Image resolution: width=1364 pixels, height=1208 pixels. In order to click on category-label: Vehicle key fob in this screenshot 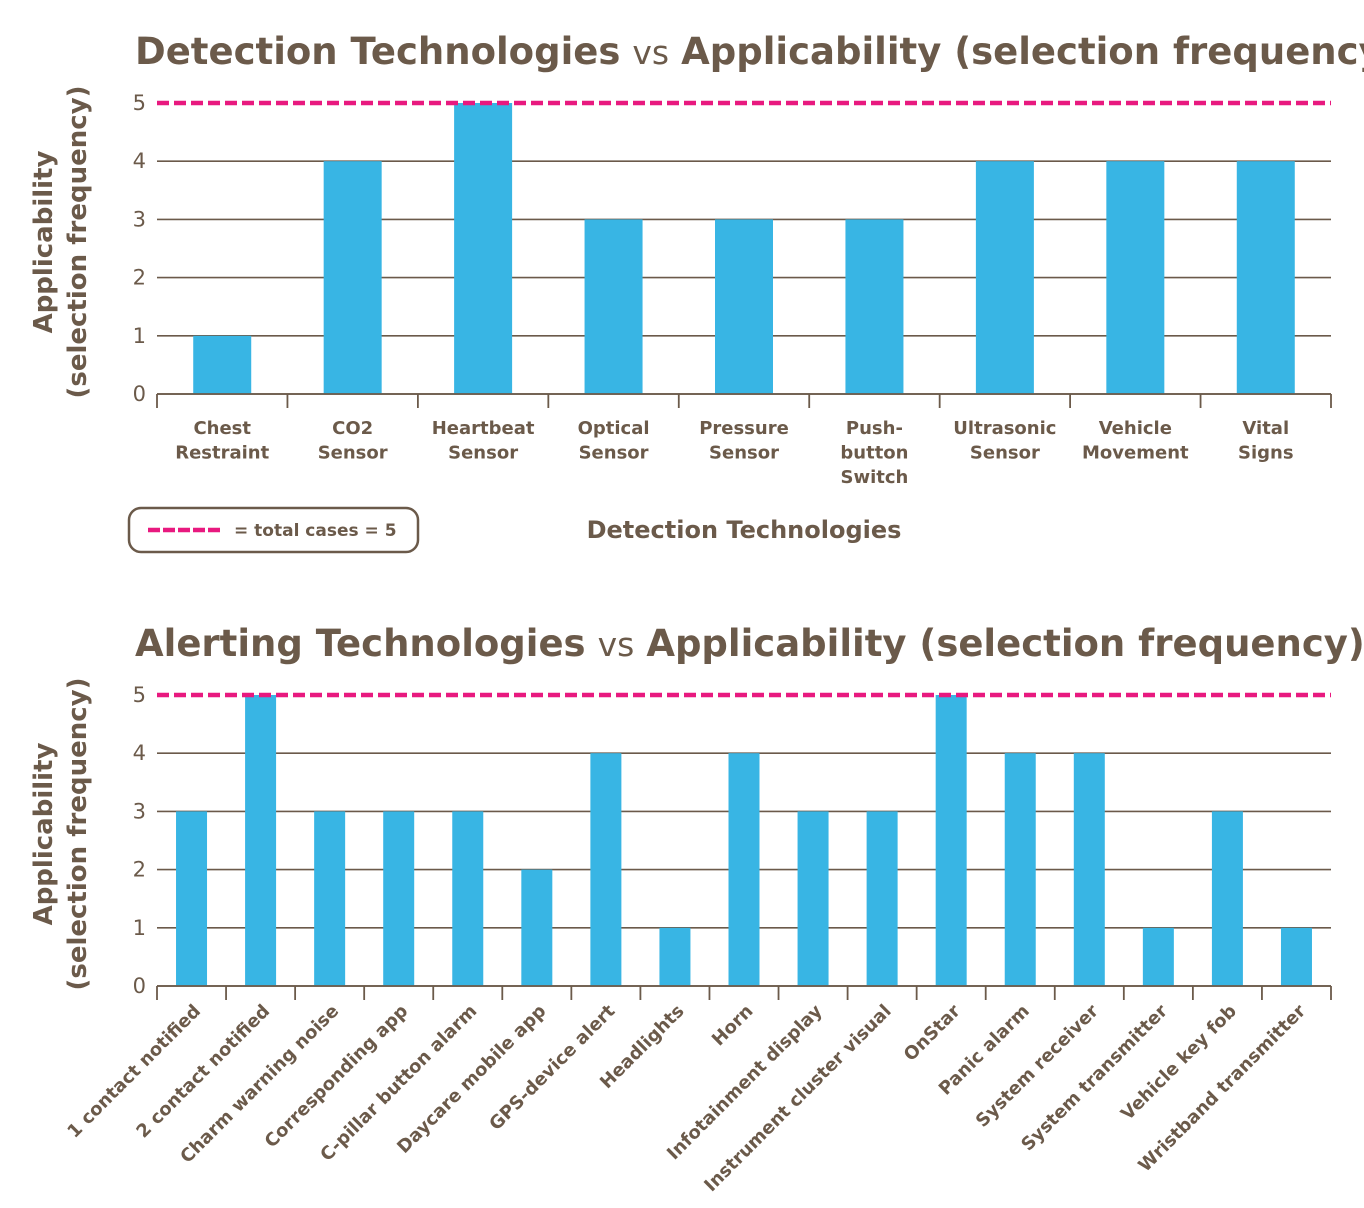, I will do `click(1179, 1063)`.